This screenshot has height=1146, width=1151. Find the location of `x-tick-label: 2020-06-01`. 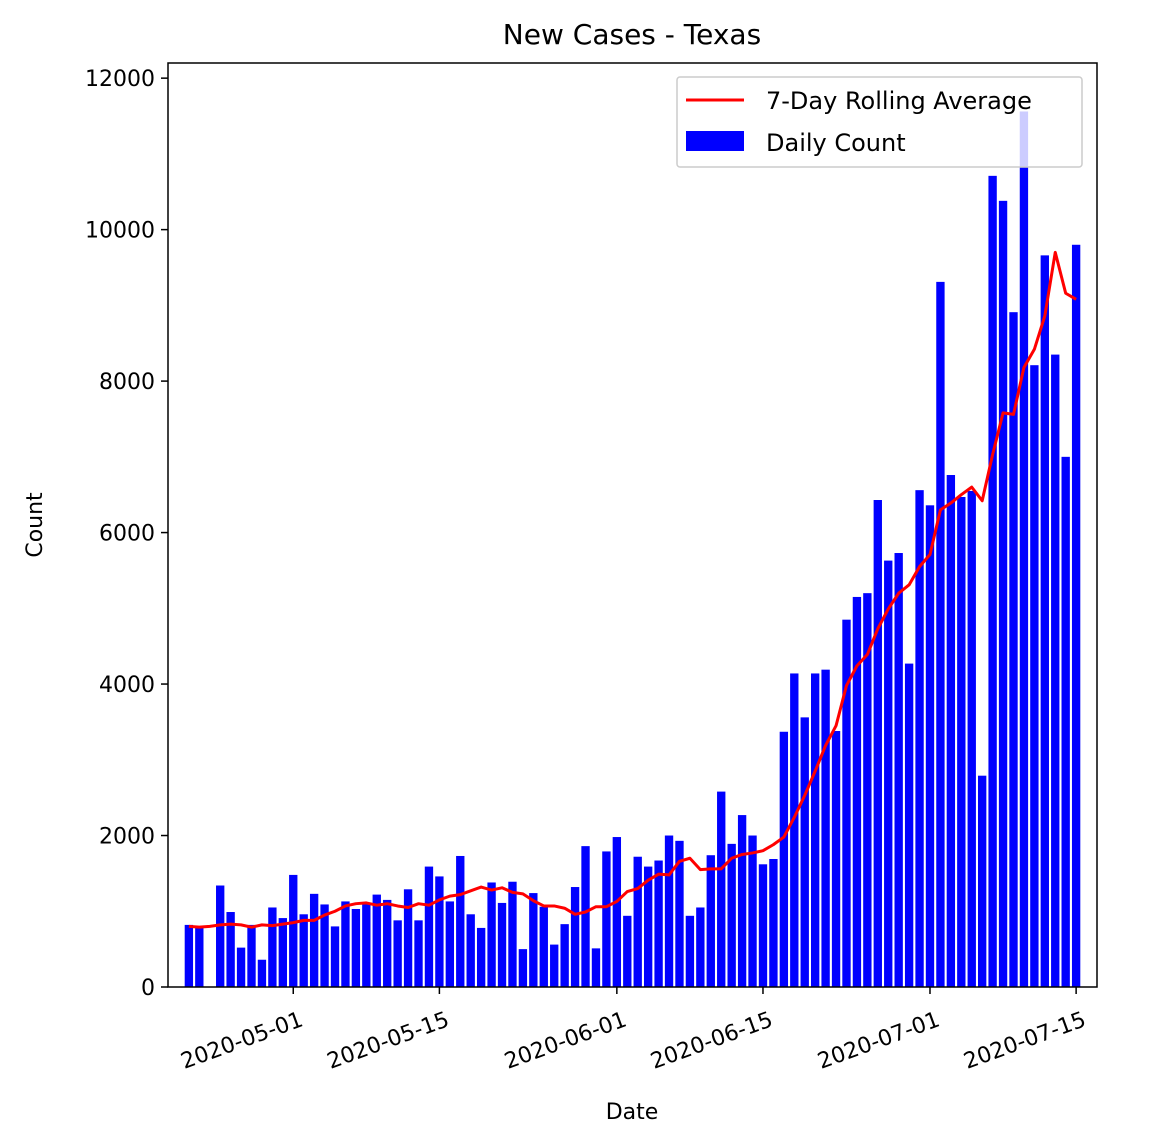

x-tick-label: 2020-06-01 is located at coordinates (565, 1040).